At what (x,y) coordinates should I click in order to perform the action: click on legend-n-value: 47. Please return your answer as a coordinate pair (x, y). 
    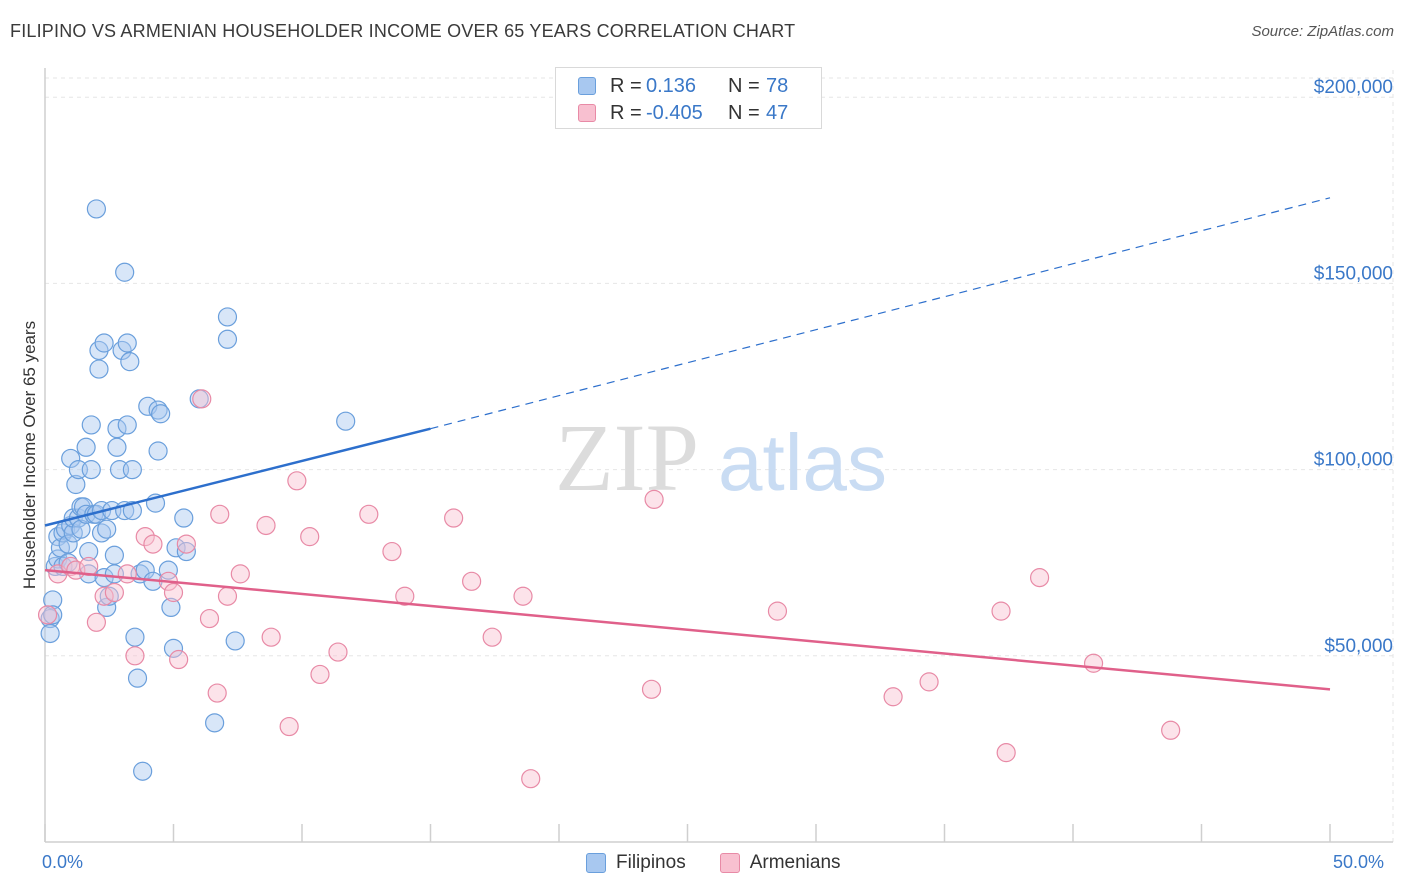
    Looking at the image, I should click on (777, 112).